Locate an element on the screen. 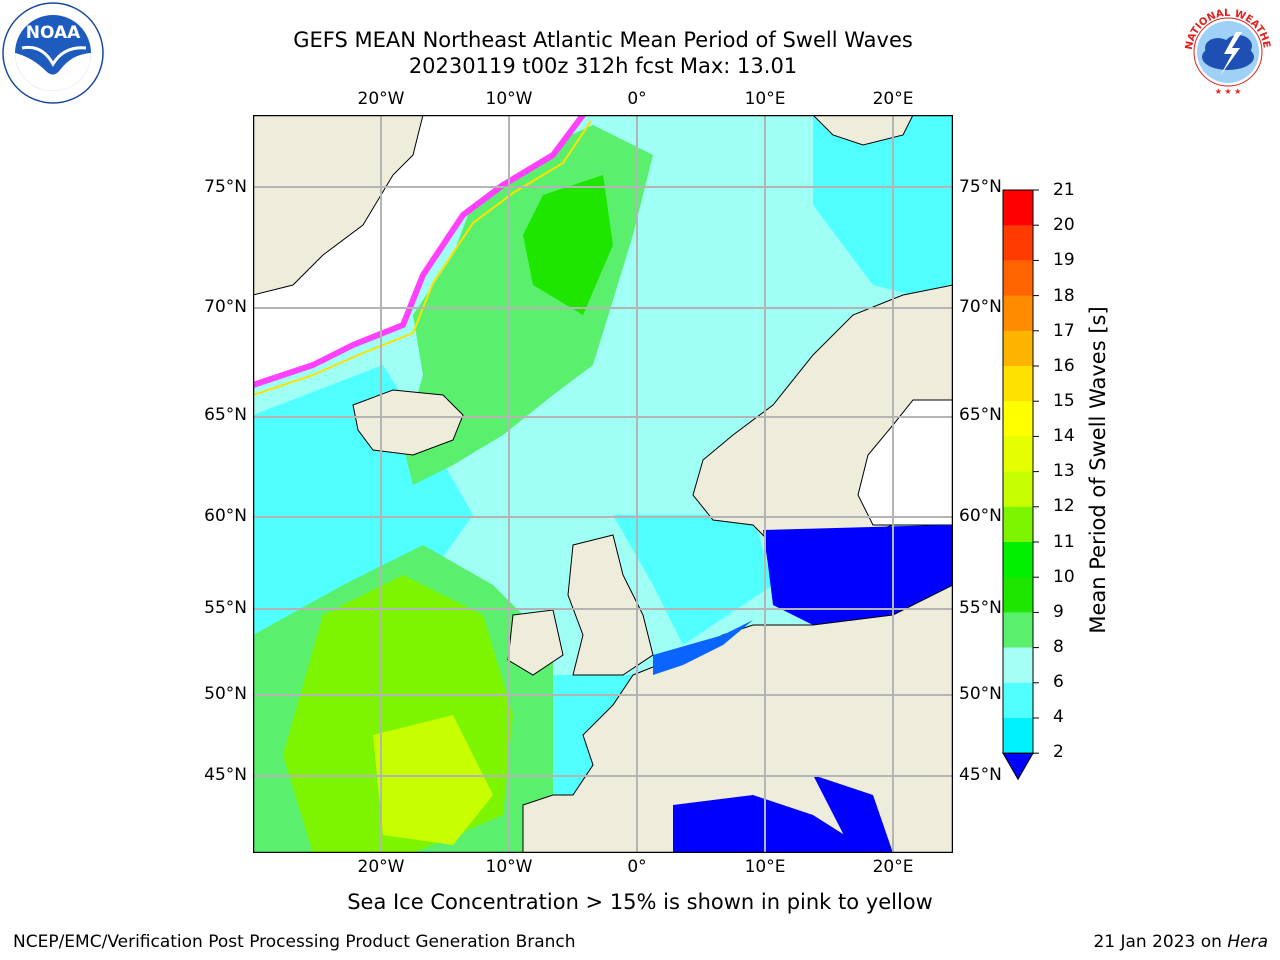 The height and width of the screenshot is (960, 1280). colorbar-tick: 2 is located at coordinates (1058, 752).